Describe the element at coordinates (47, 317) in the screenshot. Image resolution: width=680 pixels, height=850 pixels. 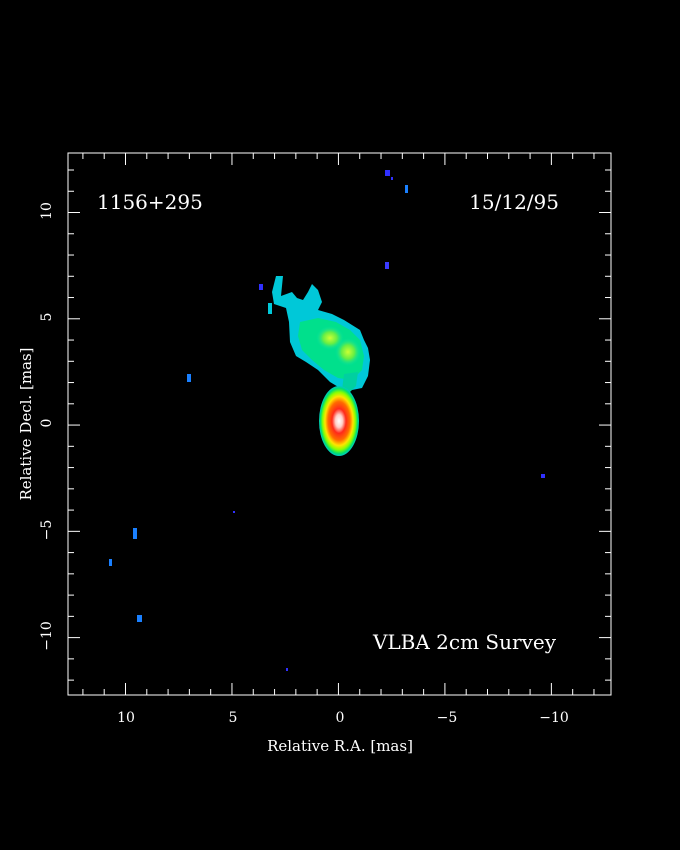
I see `y-tick-label: 5` at that location.